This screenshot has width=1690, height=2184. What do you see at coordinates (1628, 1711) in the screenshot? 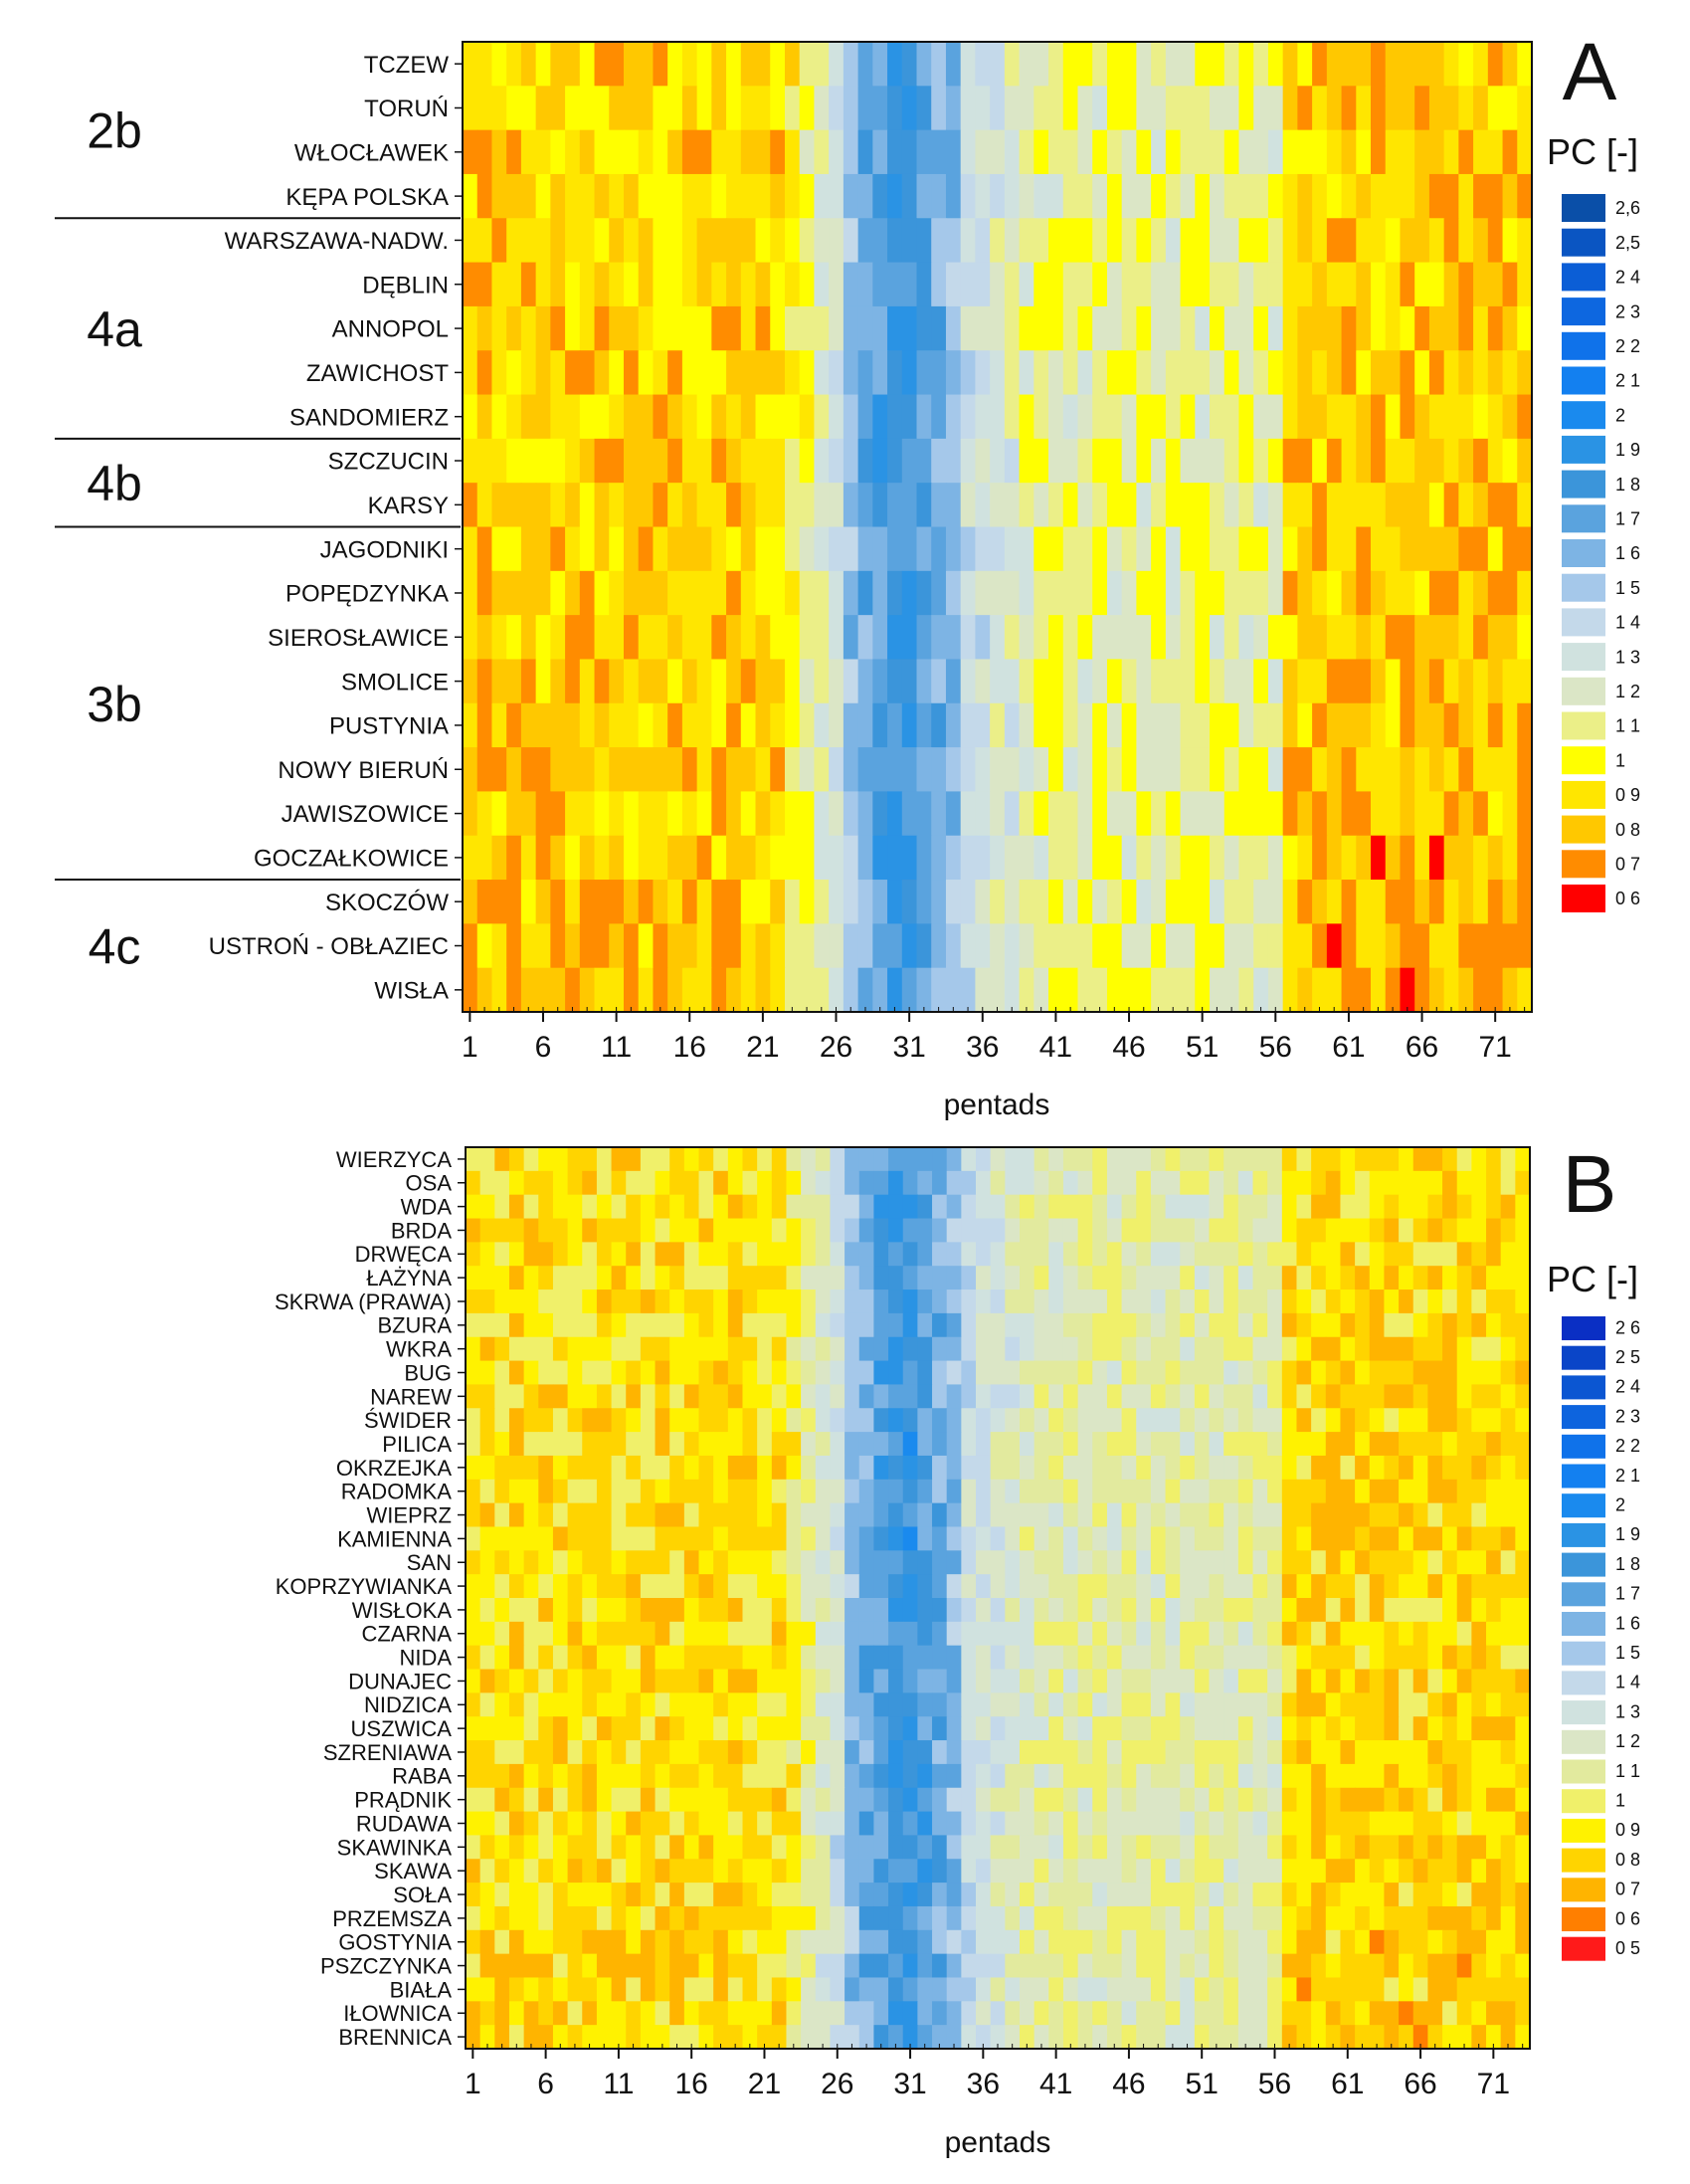
I see `colorbar-label: 1 3` at bounding box center [1628, 1711].